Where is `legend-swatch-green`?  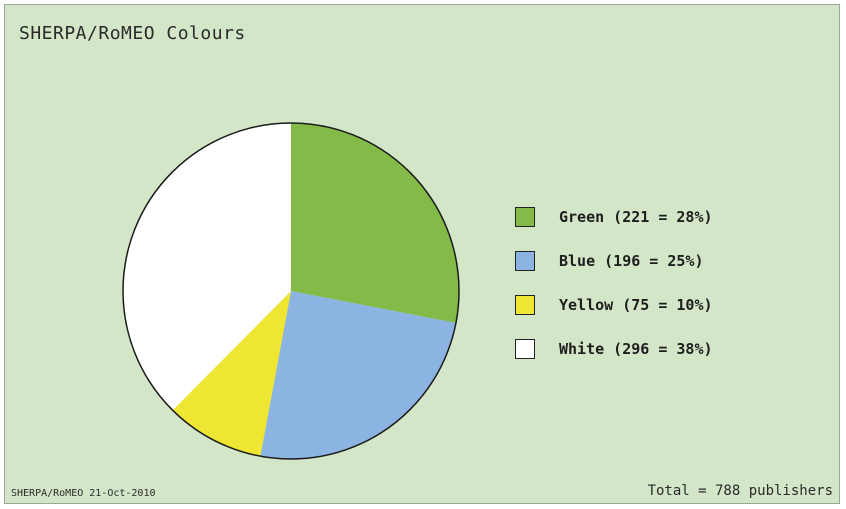 legend-swatch-green is located at coordinates (525, 217).